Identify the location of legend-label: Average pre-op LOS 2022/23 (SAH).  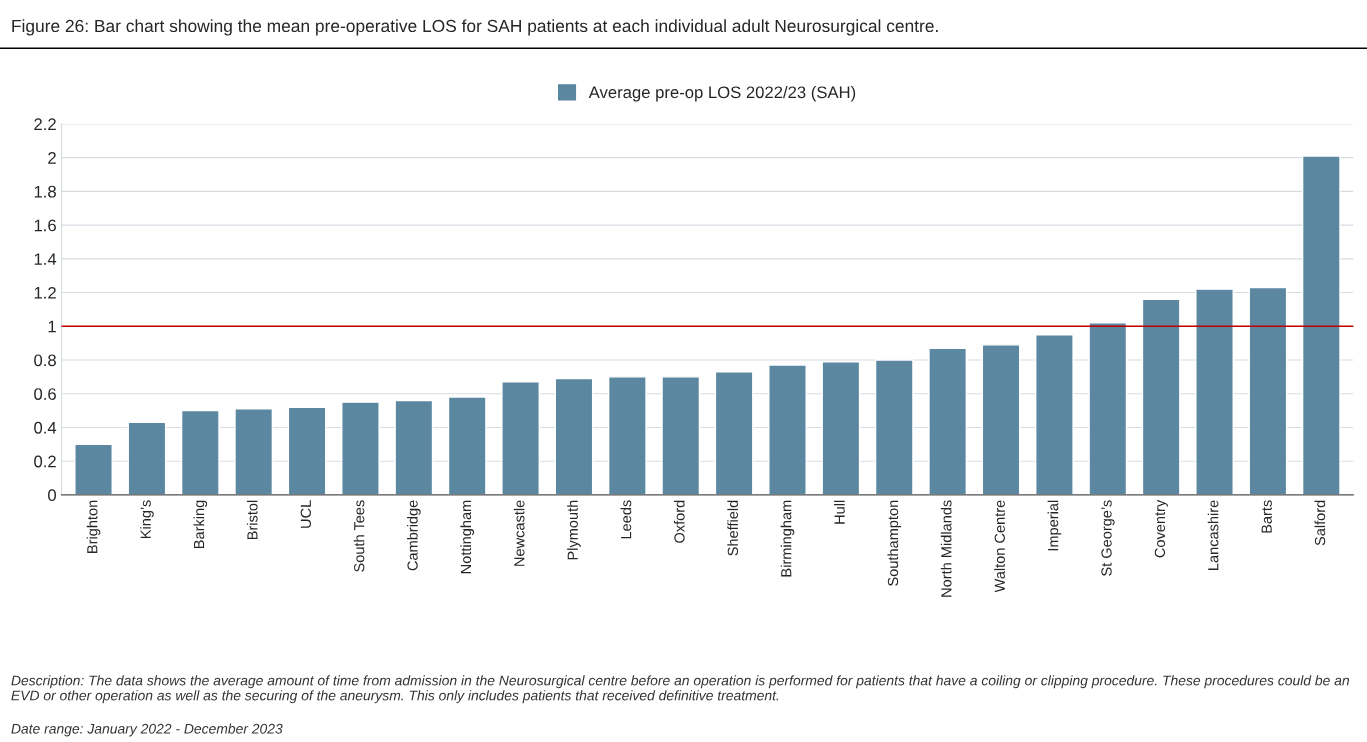
(722, 93).